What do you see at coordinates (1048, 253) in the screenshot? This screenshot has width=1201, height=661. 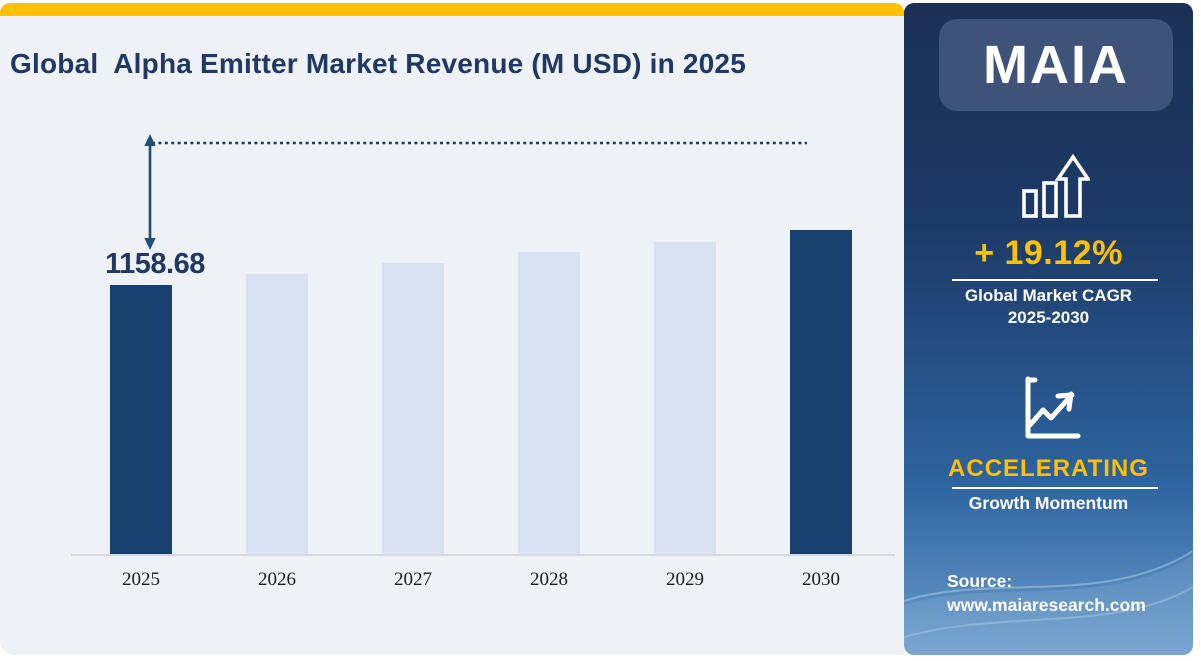 I see `cagr-value: + 19.12%` at bounding box center [1048, 253].